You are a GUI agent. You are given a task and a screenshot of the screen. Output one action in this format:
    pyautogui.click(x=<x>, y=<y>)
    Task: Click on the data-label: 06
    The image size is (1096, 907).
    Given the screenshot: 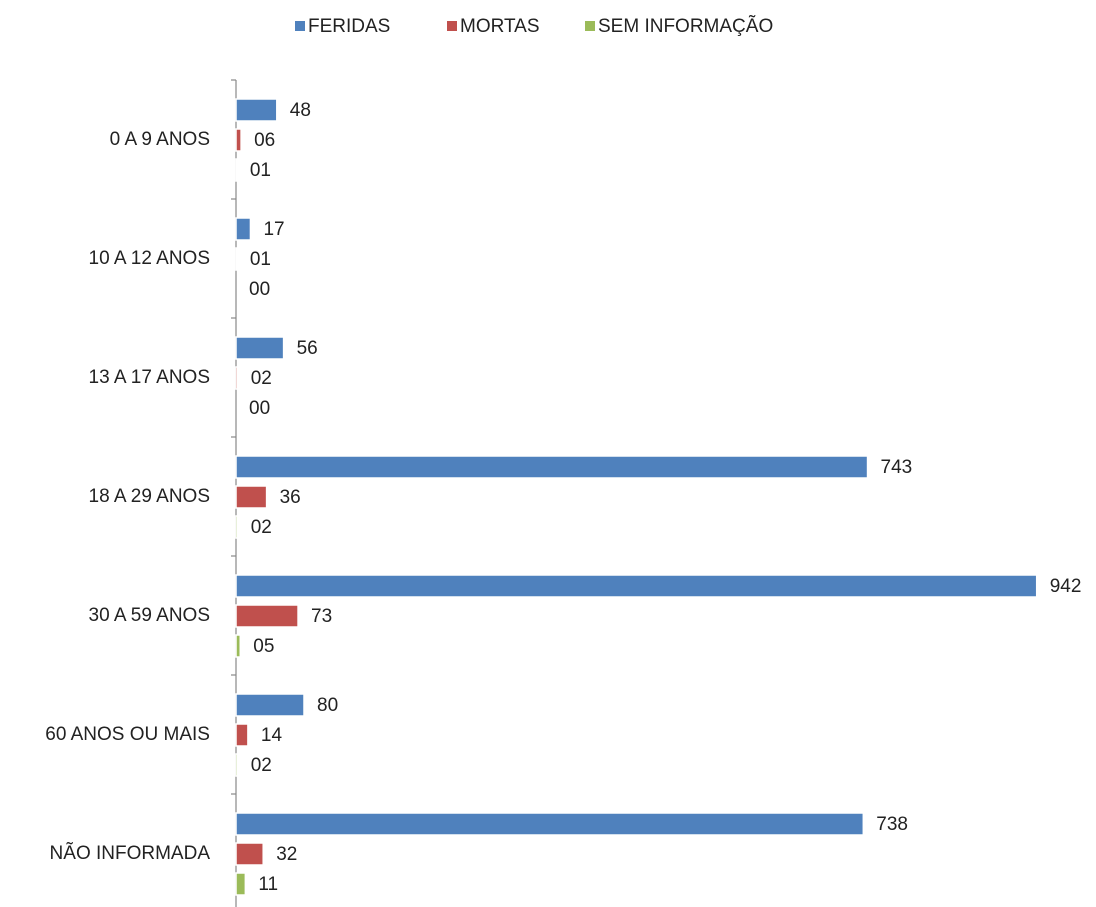 What is the action you would take?
    pyautogui.click(x=264, y=140)
    